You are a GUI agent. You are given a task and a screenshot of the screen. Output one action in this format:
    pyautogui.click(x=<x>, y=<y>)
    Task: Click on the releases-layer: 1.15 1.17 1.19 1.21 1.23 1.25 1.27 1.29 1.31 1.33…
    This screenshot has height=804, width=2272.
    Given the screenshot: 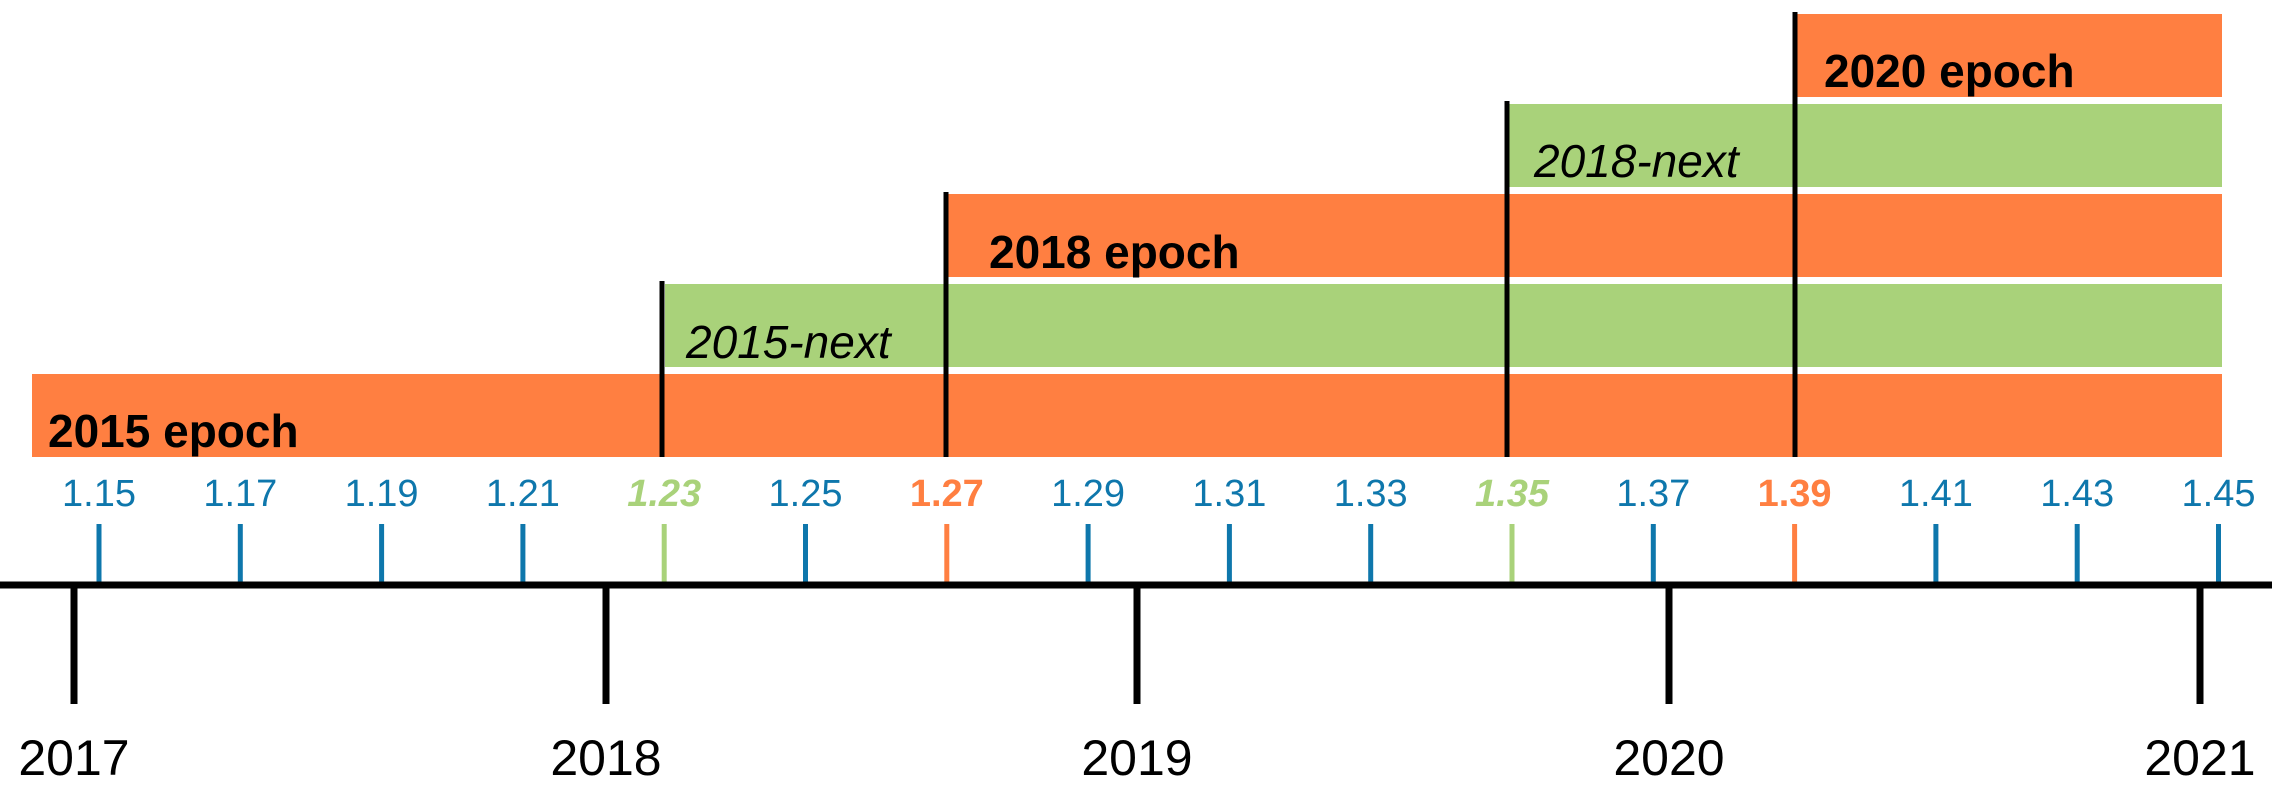 What is the action you would take?
    pyautogui.click(x=1158, y=529)
    